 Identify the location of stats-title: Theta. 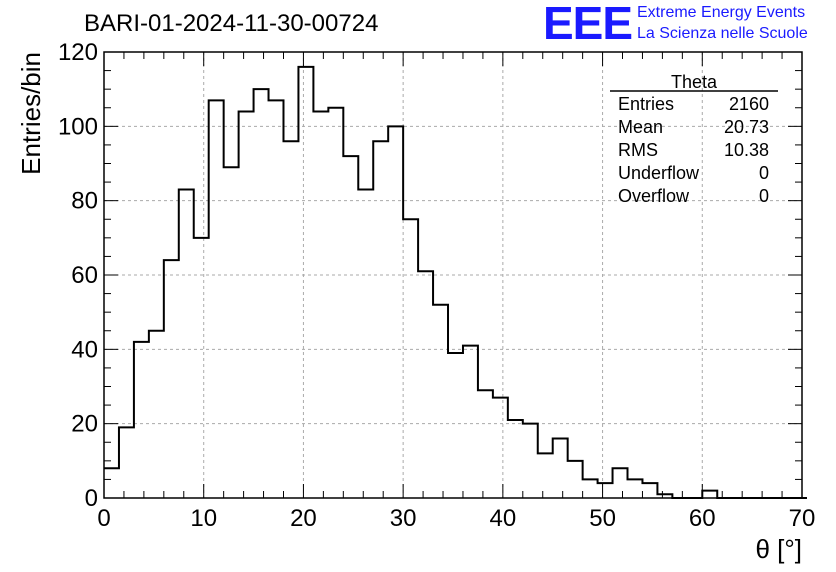
(694, 82).